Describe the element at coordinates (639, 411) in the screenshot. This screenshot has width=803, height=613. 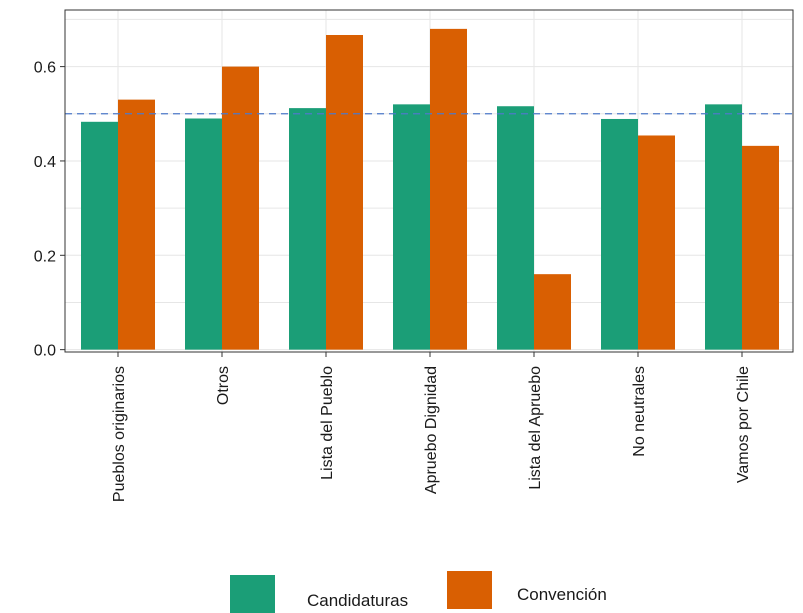
I see `x-tick-label: No neutrales` at that location.